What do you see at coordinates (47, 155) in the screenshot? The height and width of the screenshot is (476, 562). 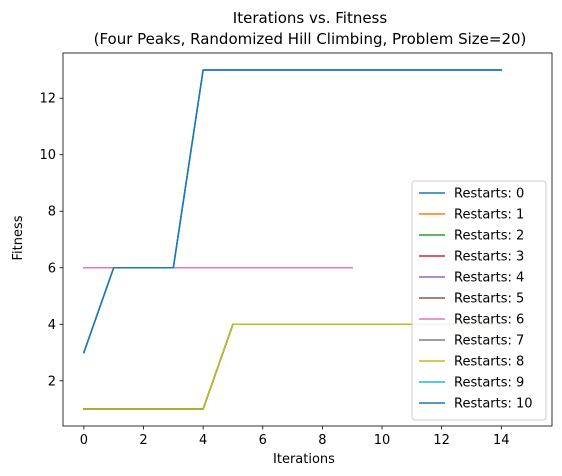 I see `y-tick-label: 10` at bounding box center [47, 155].